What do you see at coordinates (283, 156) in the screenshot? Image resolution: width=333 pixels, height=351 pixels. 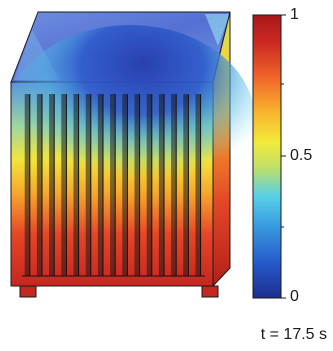 I see `colorbar-ticks` at bounding box center [283, 156].